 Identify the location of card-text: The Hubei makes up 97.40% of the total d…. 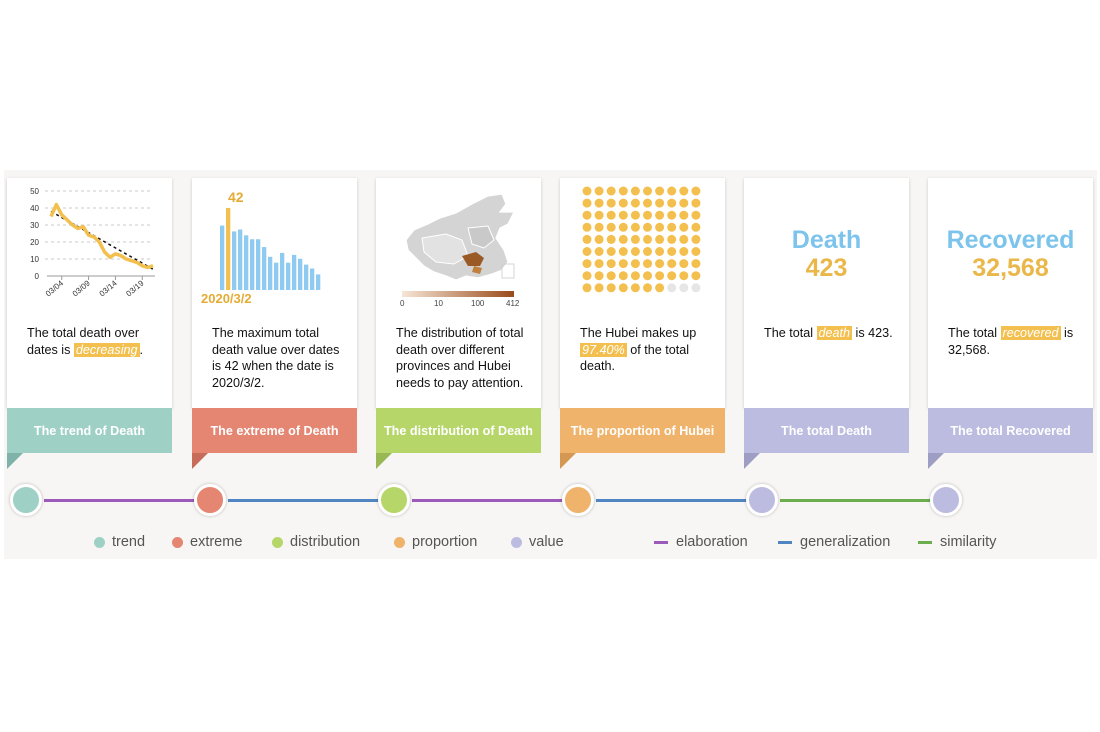
(638, 349).